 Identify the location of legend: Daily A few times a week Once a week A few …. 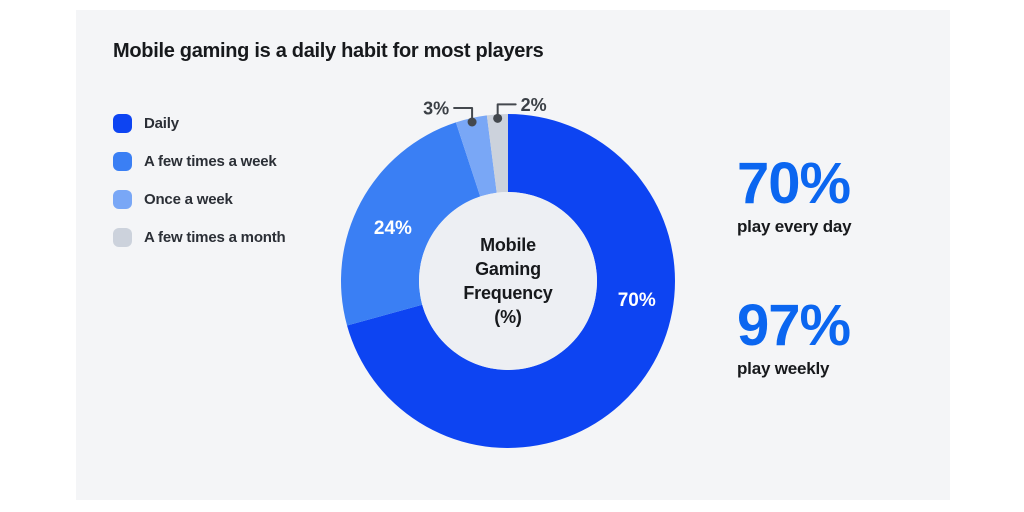
(199, 190).